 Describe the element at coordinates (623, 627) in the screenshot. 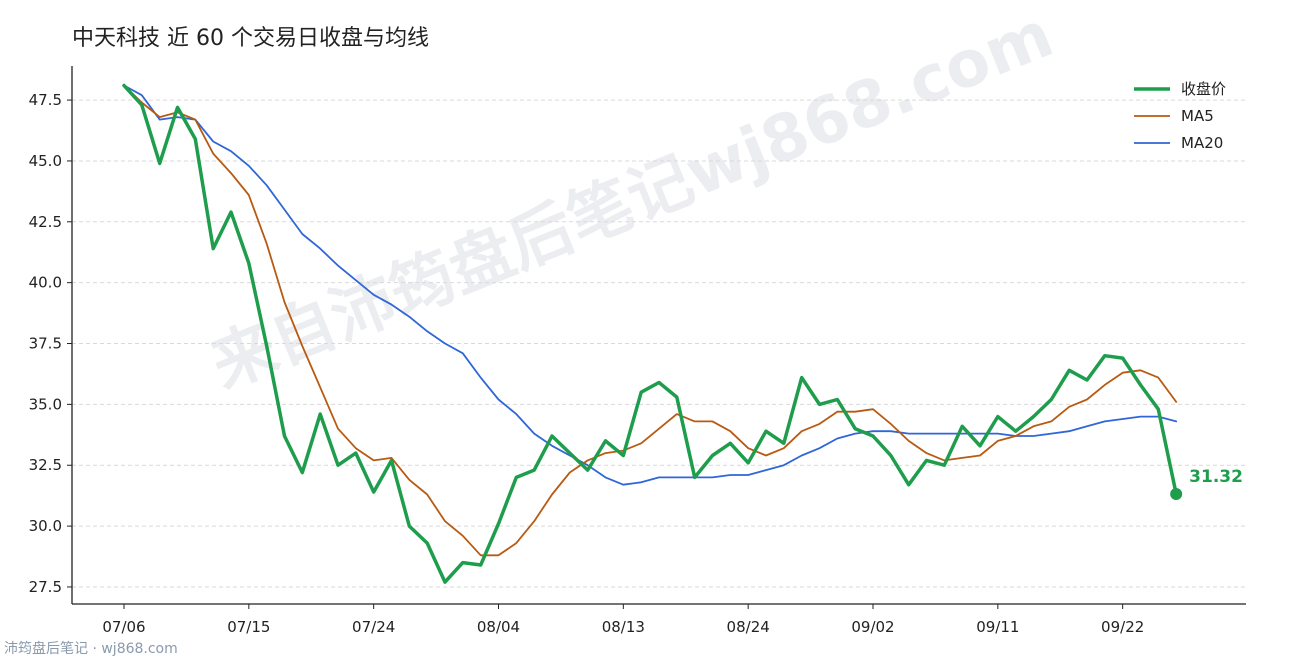

I see `x-tick-label: 08/13` at that location.